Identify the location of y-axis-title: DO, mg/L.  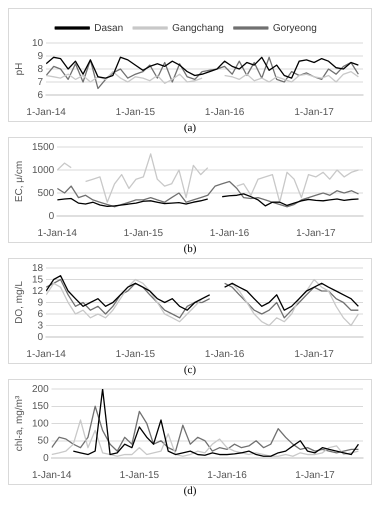
(19, 302).